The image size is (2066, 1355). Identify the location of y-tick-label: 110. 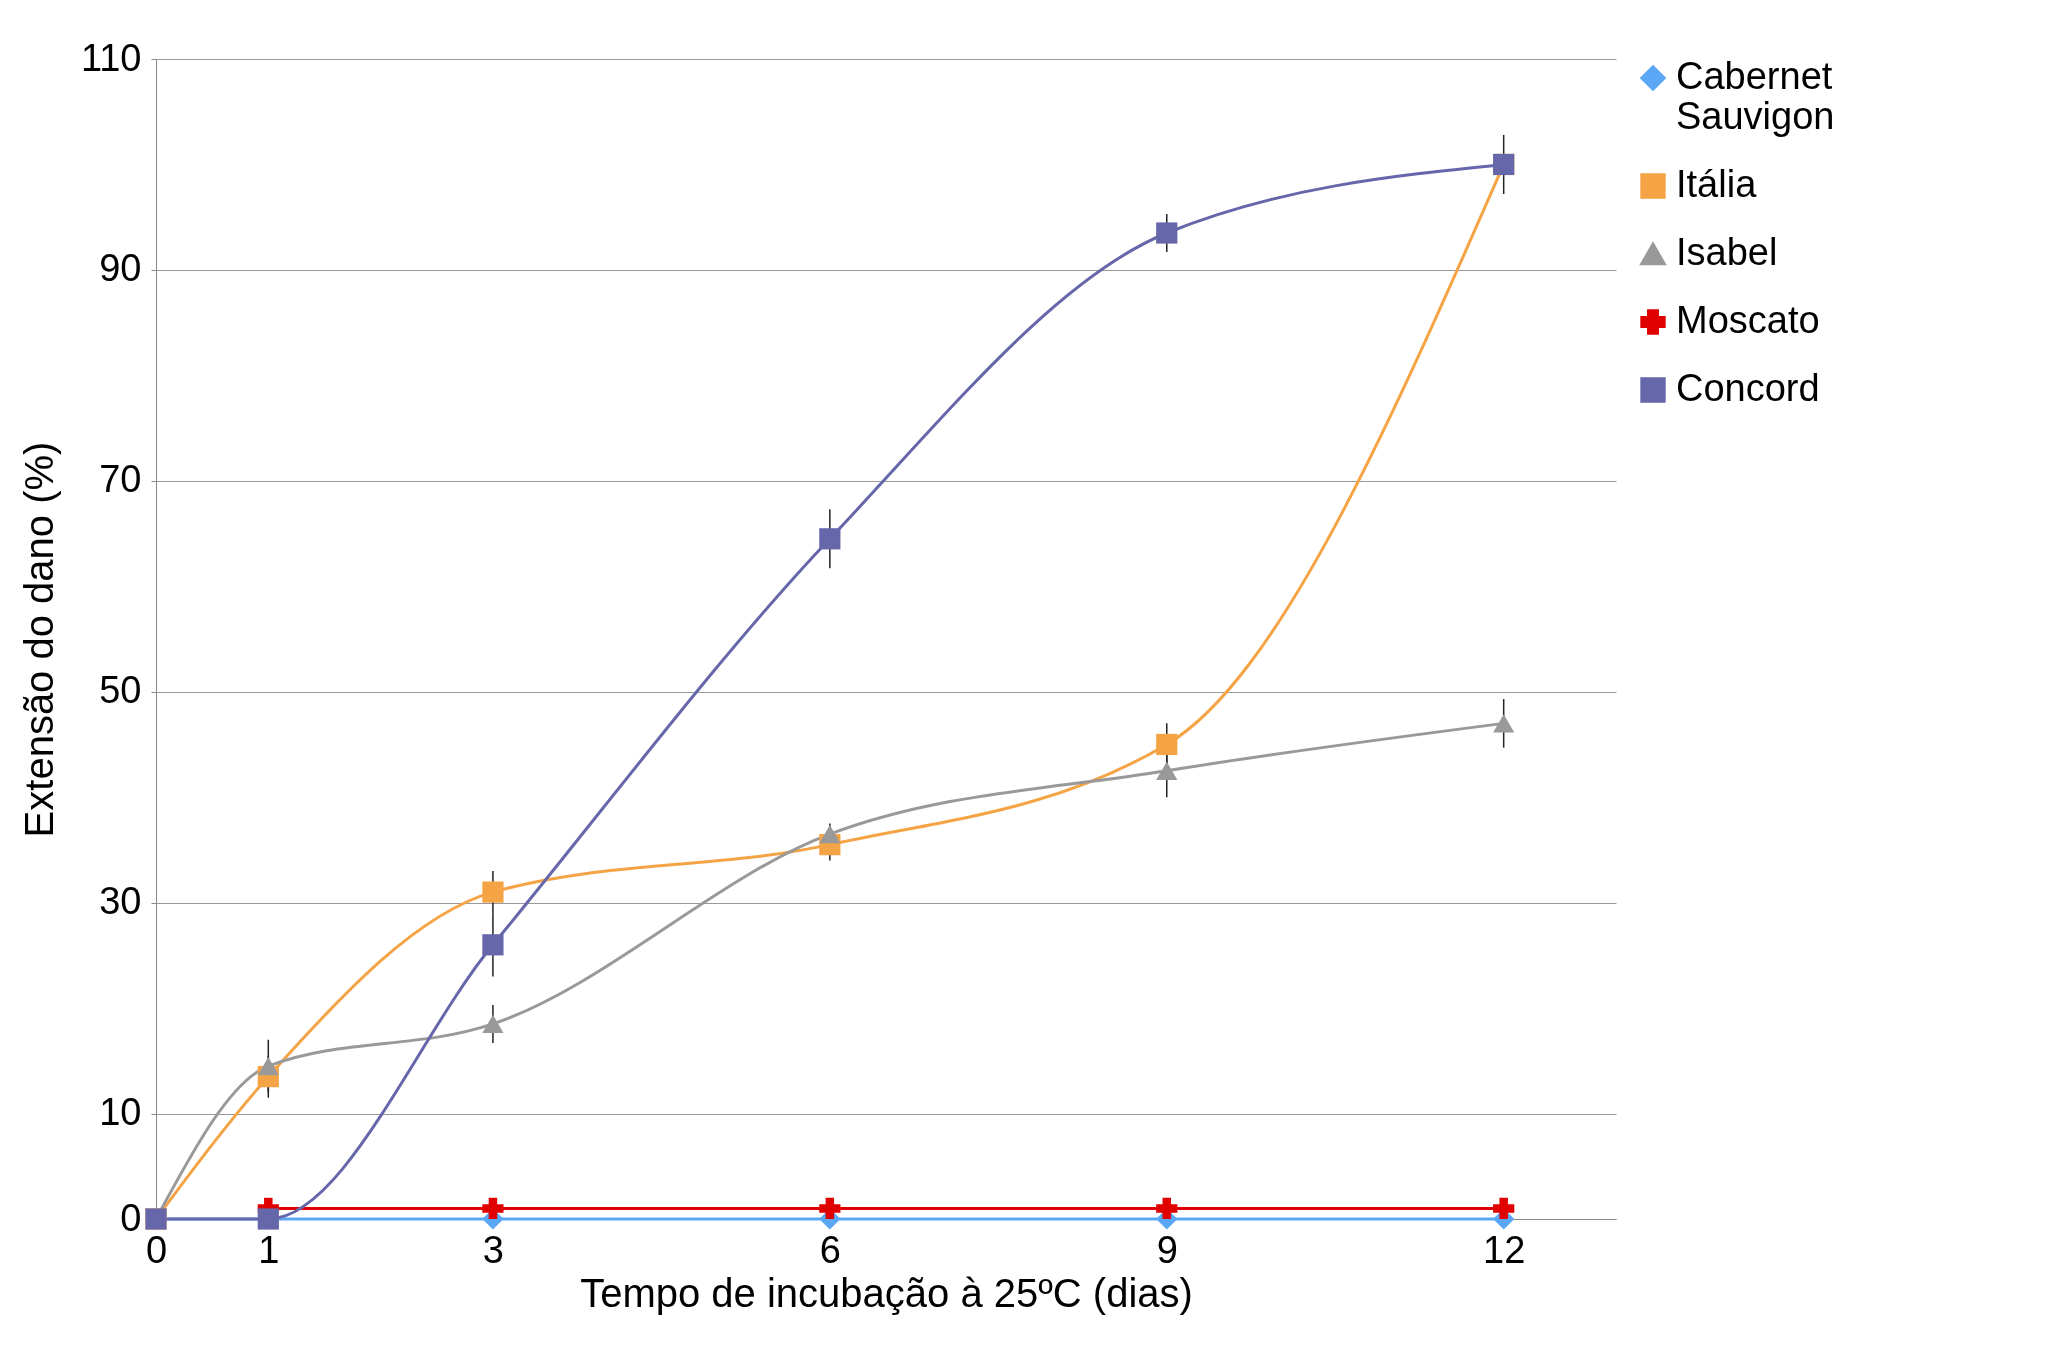
(111, 57).